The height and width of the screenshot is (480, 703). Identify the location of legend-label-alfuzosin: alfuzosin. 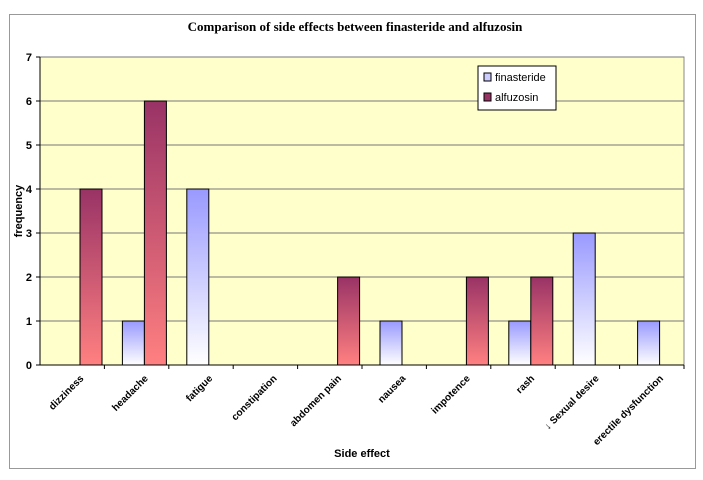
(516, 98).